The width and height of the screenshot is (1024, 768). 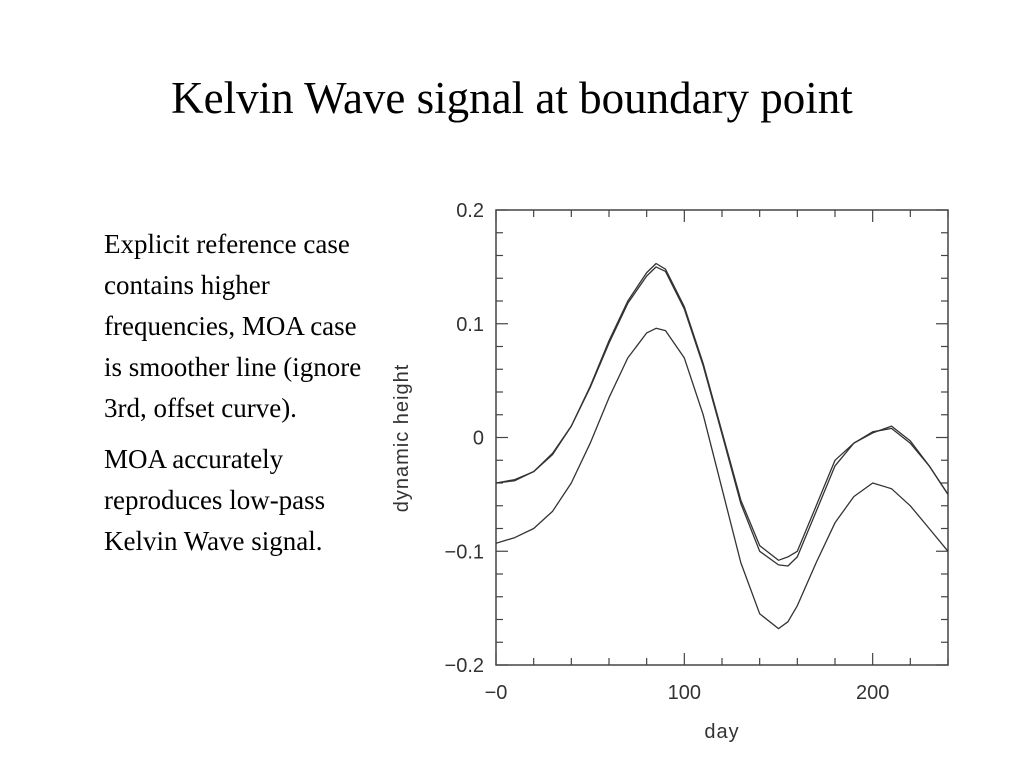 What do you see at coordinates (470, 325) in the screenshot?
I see `y-tick-label: 0.1` at bounding box center [470, 325].